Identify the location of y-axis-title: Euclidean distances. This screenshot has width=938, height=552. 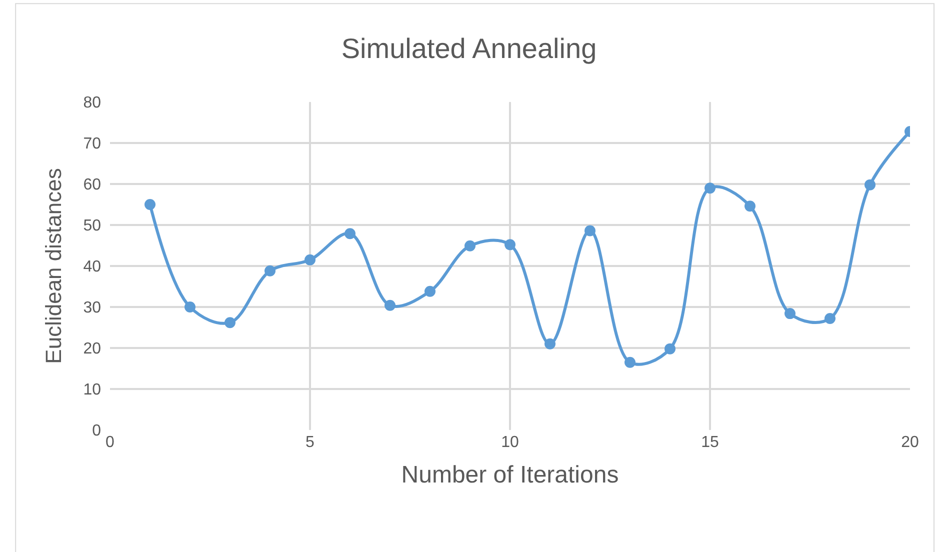
(53, 266).